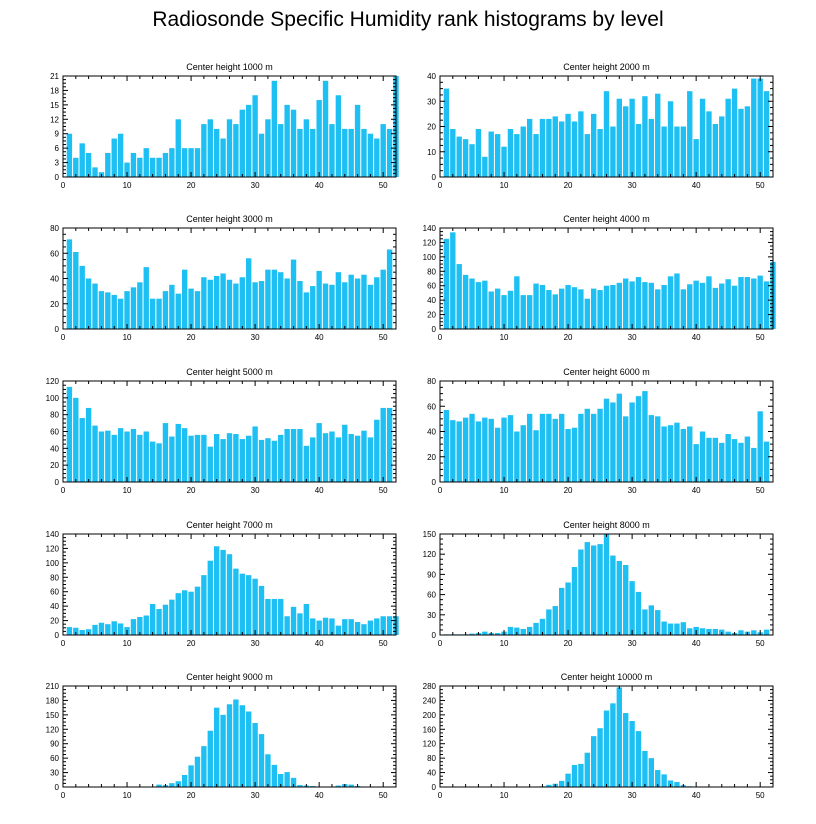 The image size is (816, 824). Describe the element at coordinates (431, 406) in the screenshot. I see `y-tick-label: 60` at that location.